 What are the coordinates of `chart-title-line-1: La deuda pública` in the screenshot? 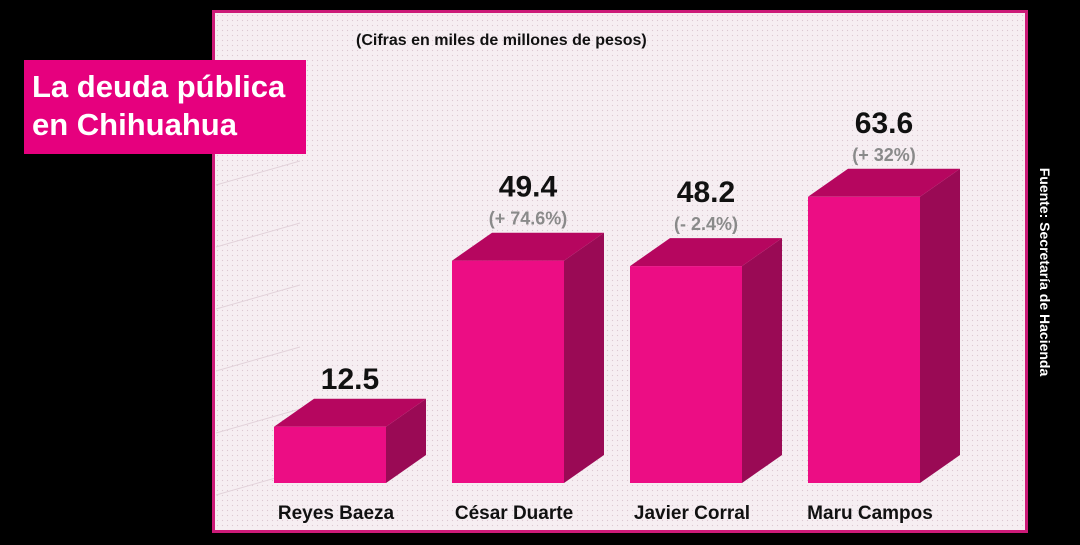 It's located at (159, 86).